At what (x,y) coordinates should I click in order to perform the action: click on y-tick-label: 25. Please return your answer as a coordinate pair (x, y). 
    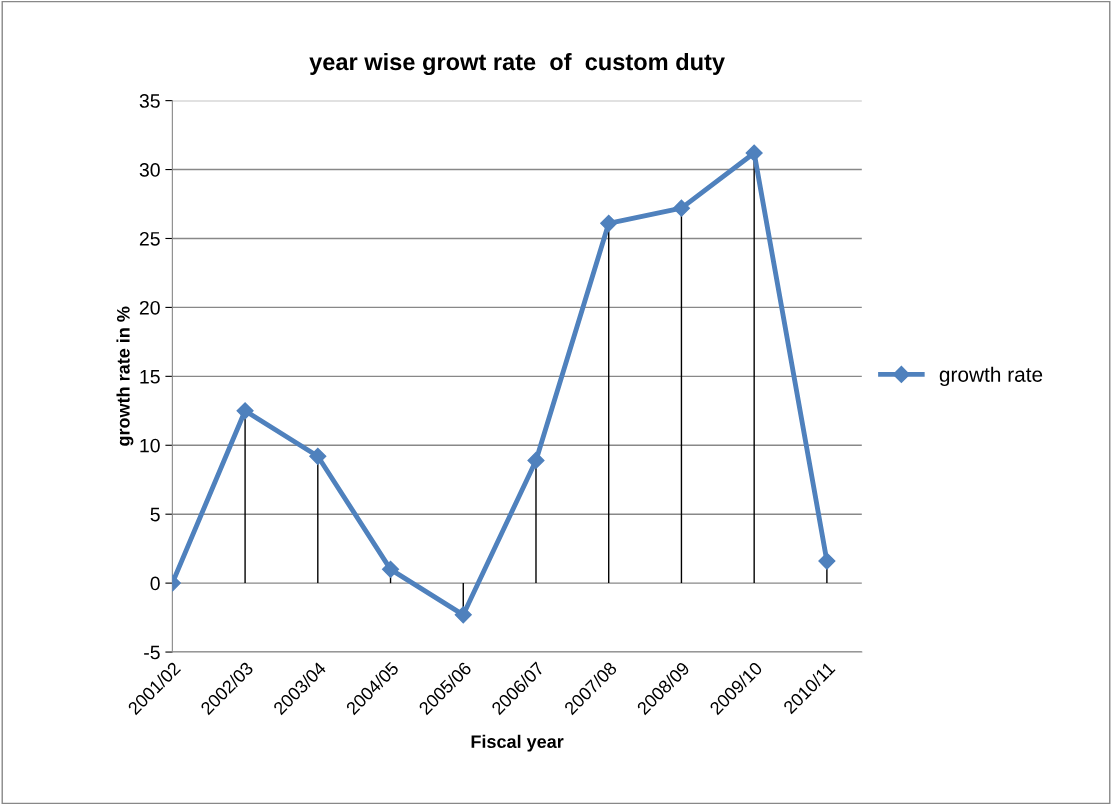
    Looking at the image, I should click on (149, 238).